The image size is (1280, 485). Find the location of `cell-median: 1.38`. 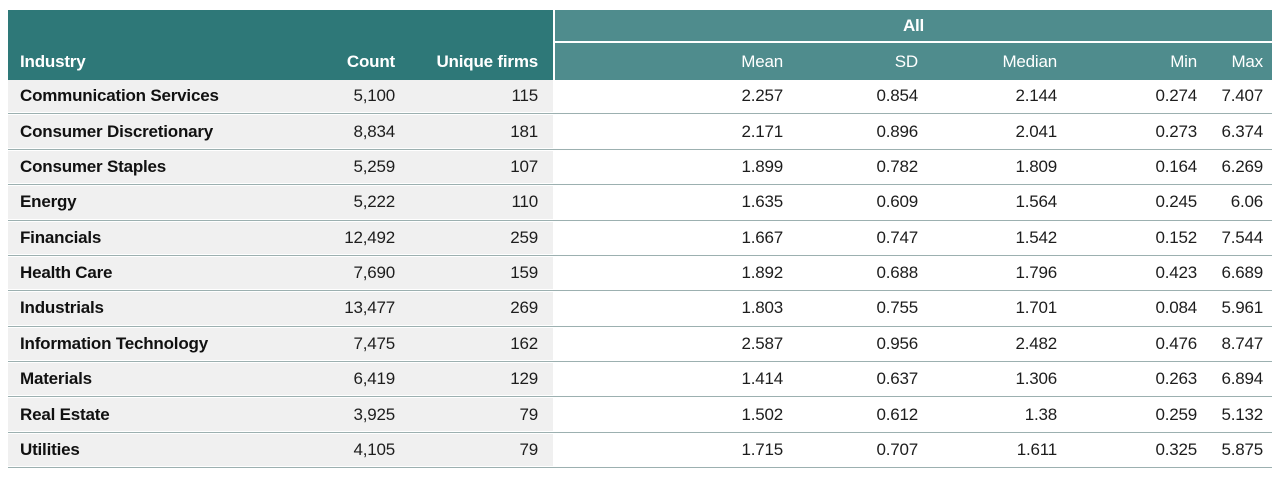

cell-median: 1.38 is located at coordinates (1040, 414).